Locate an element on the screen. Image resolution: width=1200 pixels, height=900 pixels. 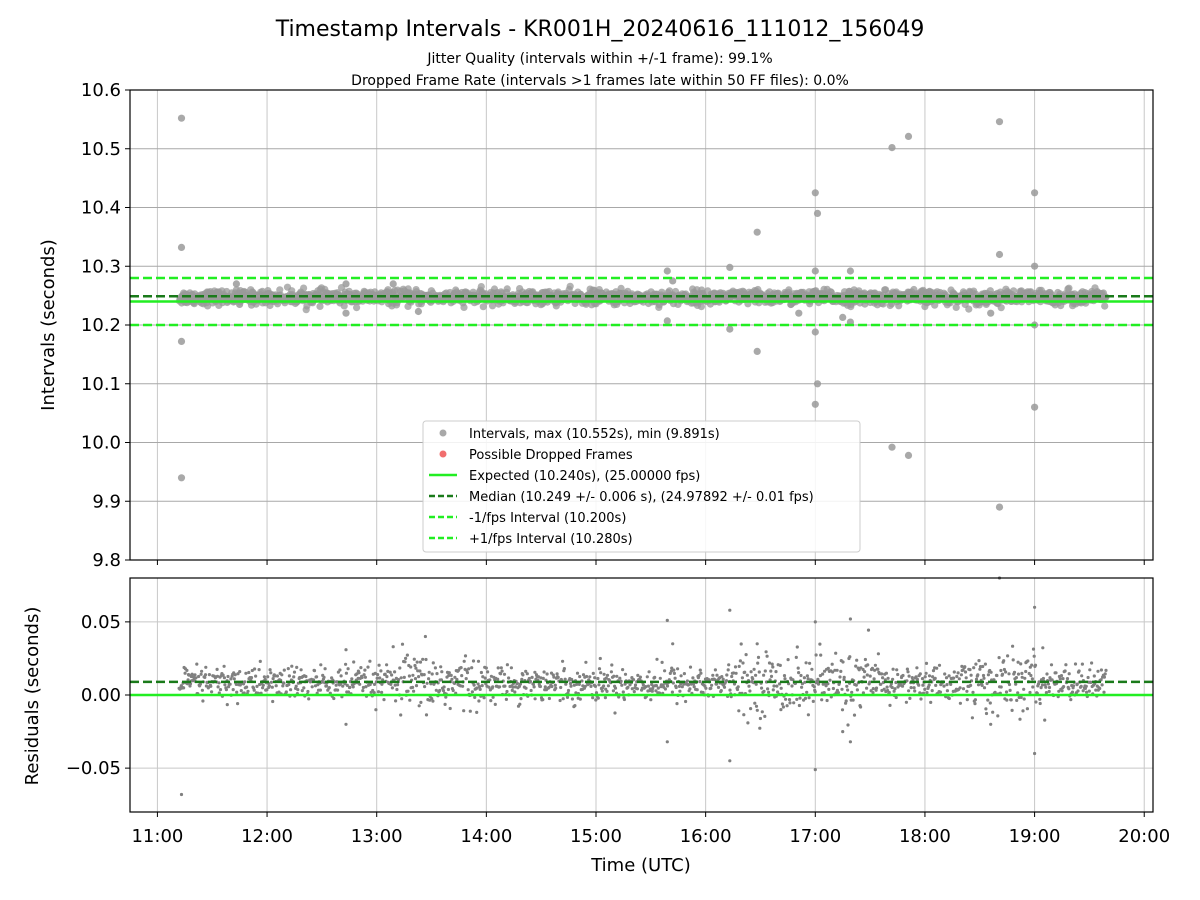
interval-point is located at coordinates (357, 308).